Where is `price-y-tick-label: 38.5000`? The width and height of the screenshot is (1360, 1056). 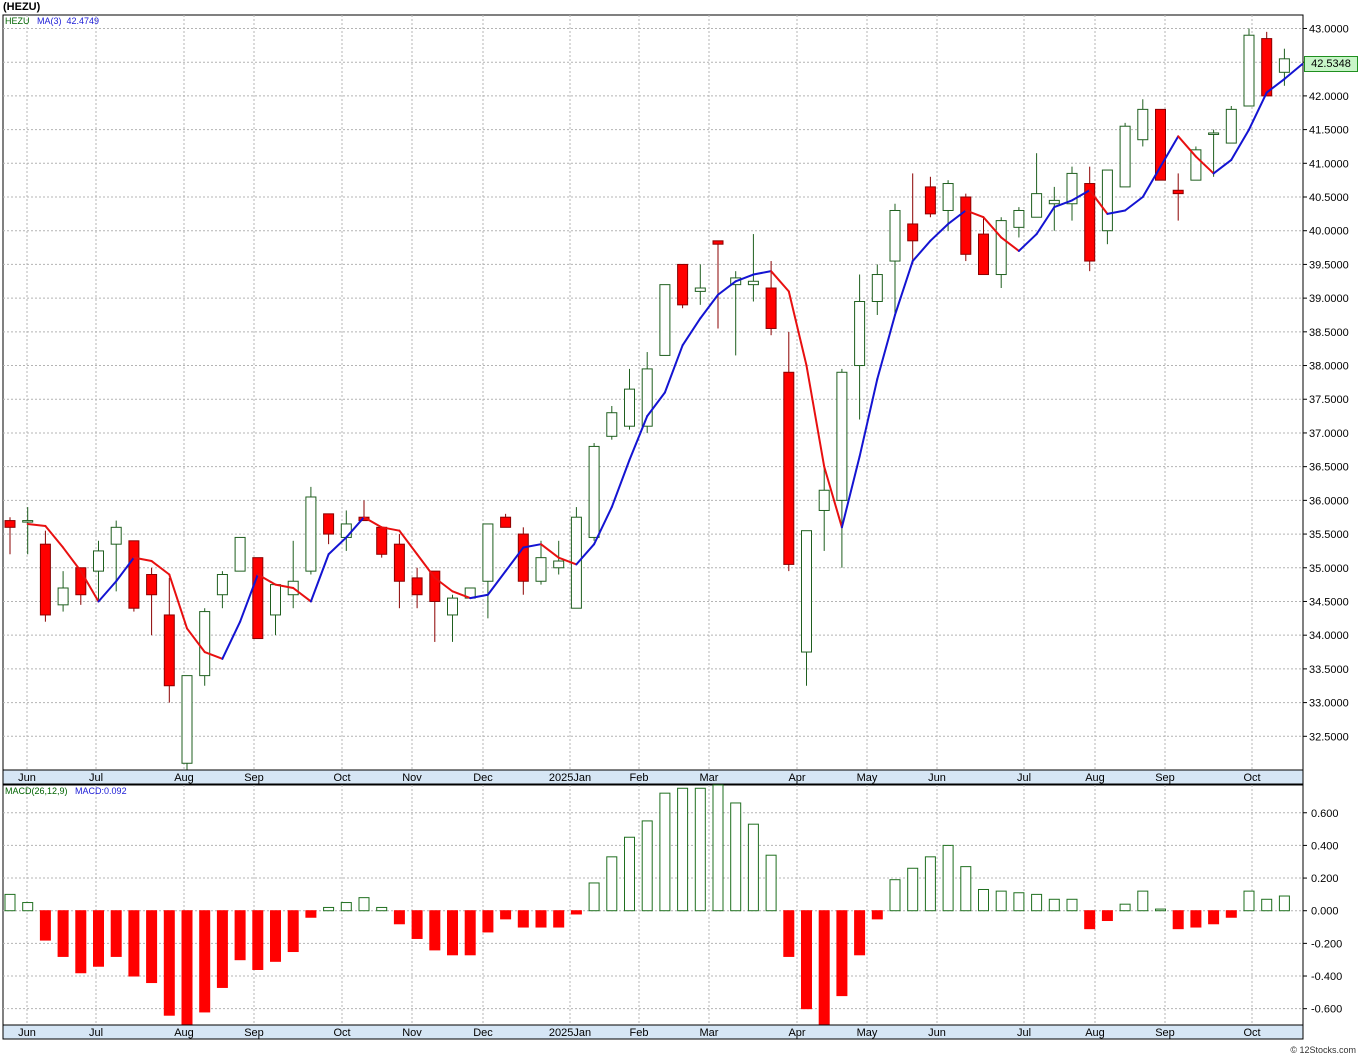 price-y-tick-label: 38.5000 is located at coordinates (1329, 333).